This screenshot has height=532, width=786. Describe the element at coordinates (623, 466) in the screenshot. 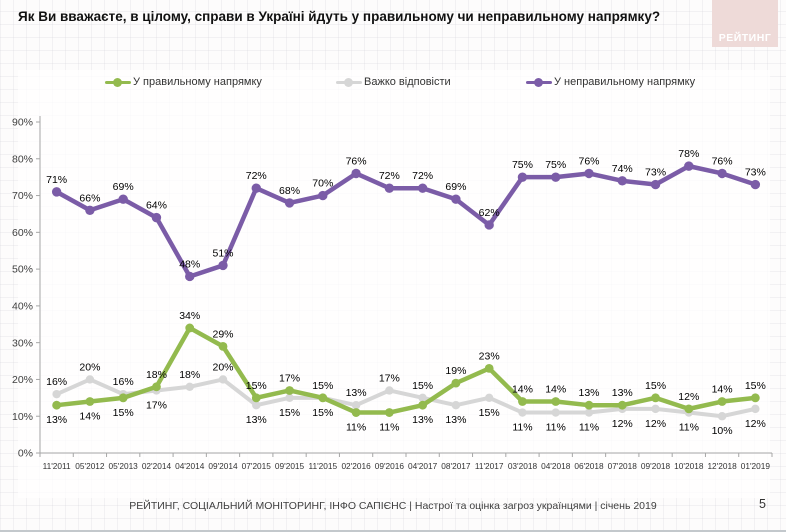

I see `x-tick-label: 07'2018` at that location.